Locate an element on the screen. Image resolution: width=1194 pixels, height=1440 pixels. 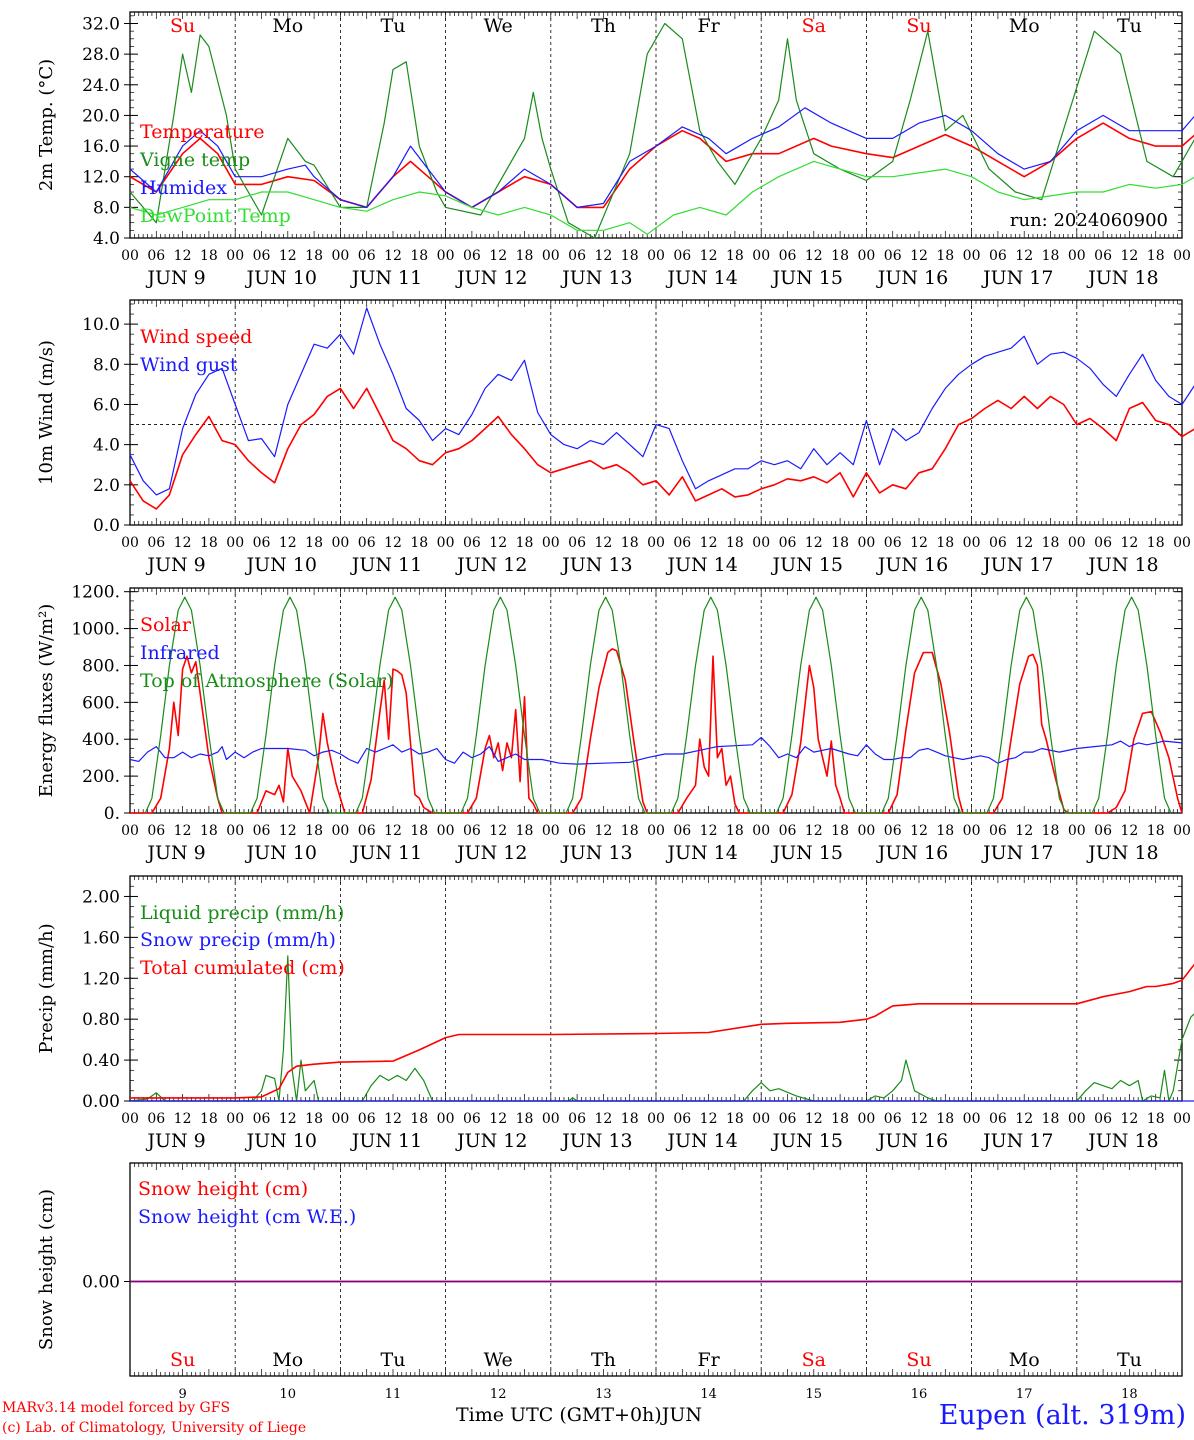
y-axis-label: 10m Wind (m/s) is located at coordinates (46, 412).